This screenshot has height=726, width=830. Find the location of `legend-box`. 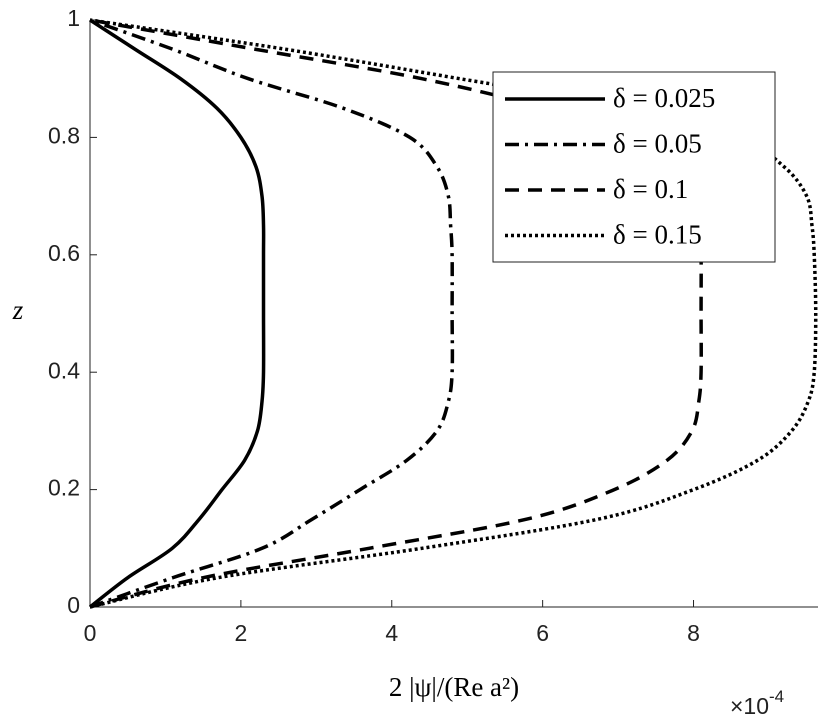

legend-box is located at coordinates (634, 167).